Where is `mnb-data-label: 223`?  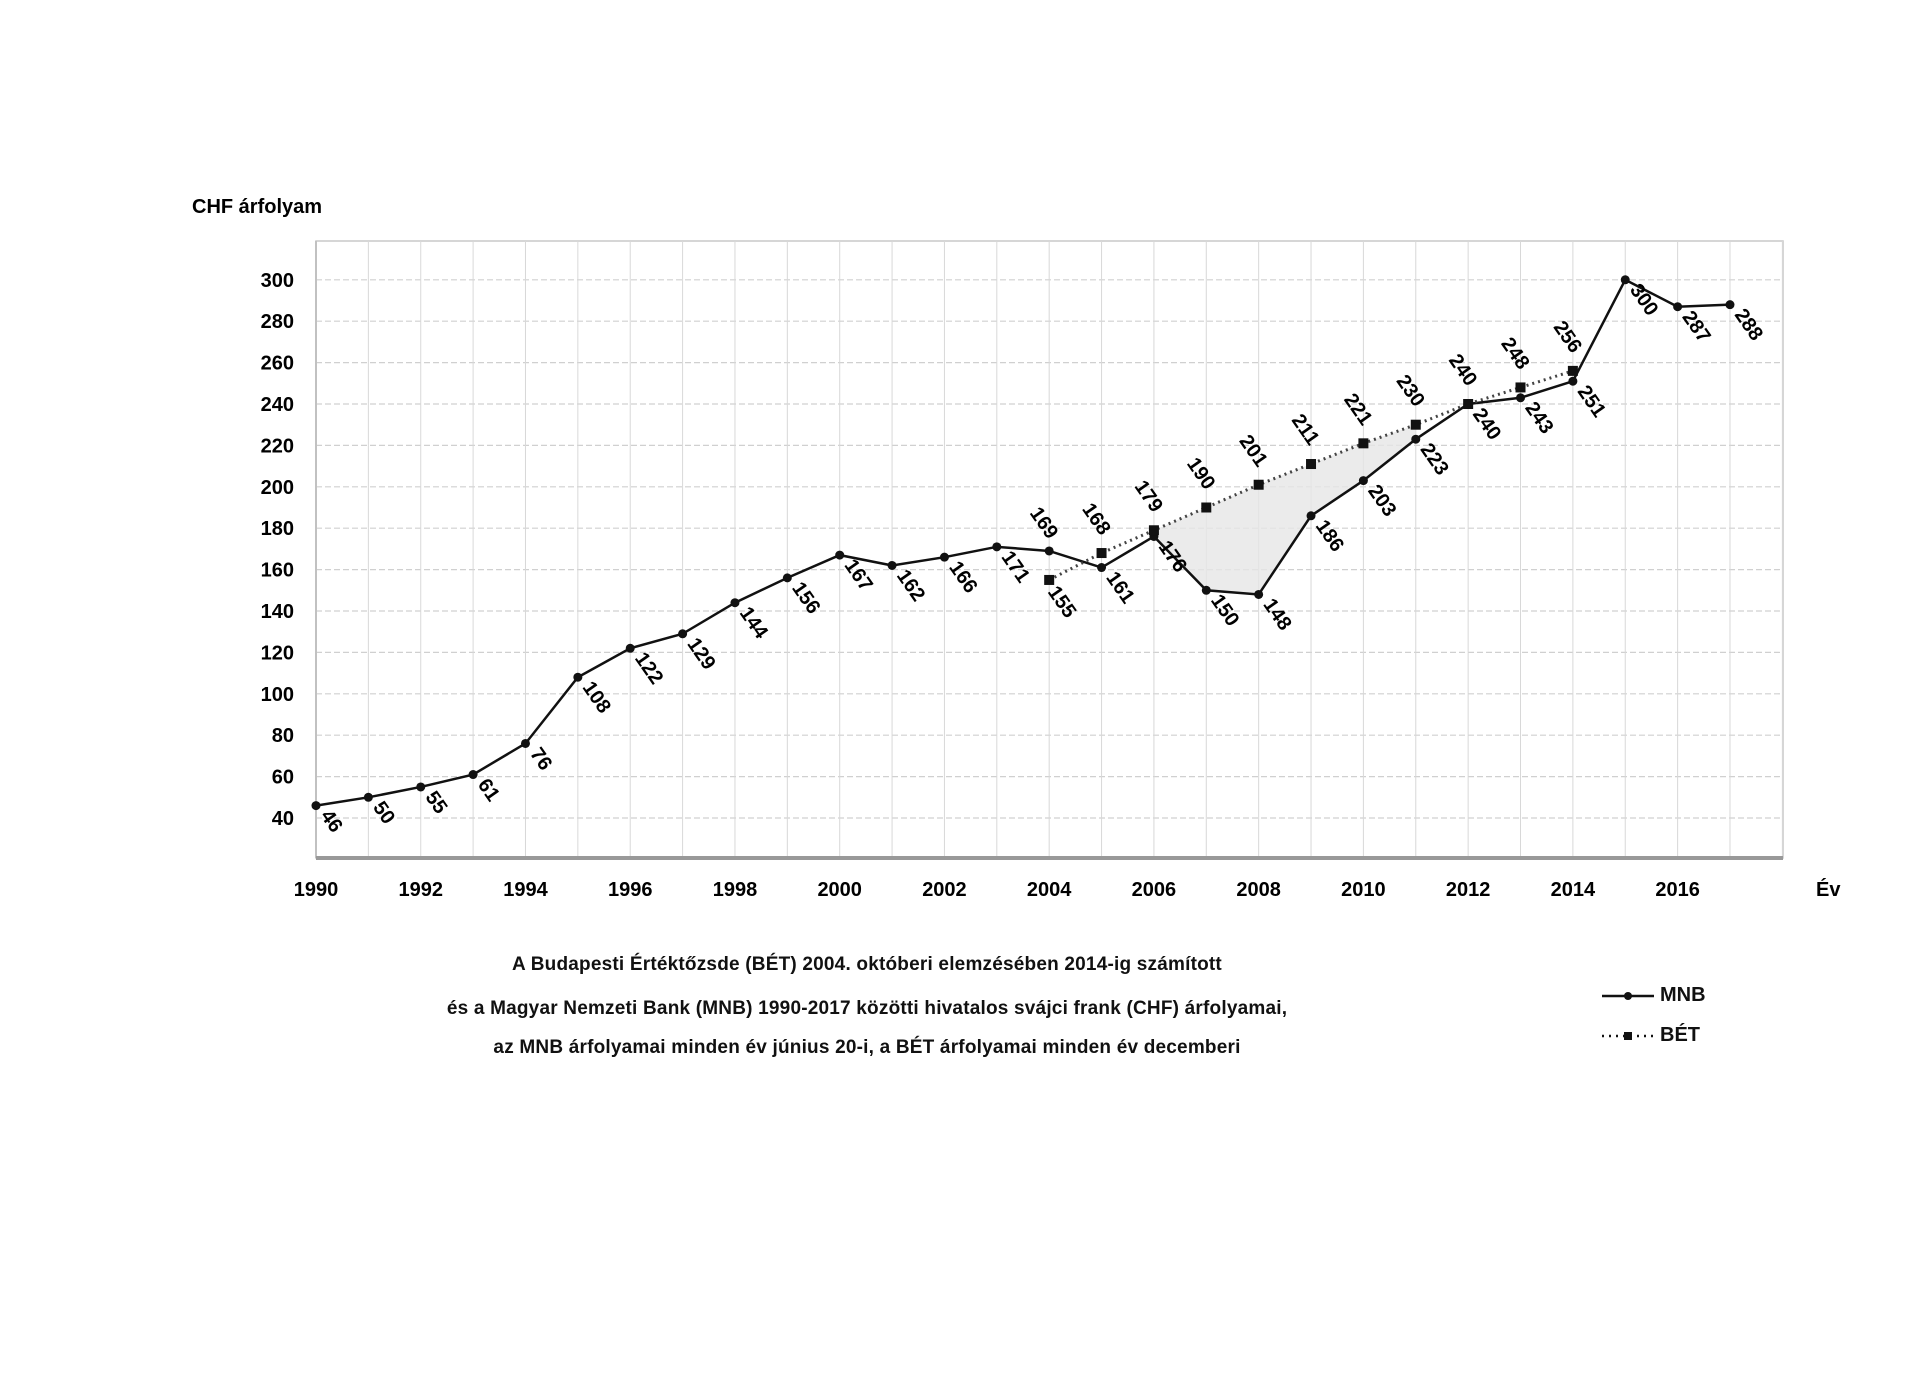 mnb-data-label: 223 is located at coordinates (1434, 459).